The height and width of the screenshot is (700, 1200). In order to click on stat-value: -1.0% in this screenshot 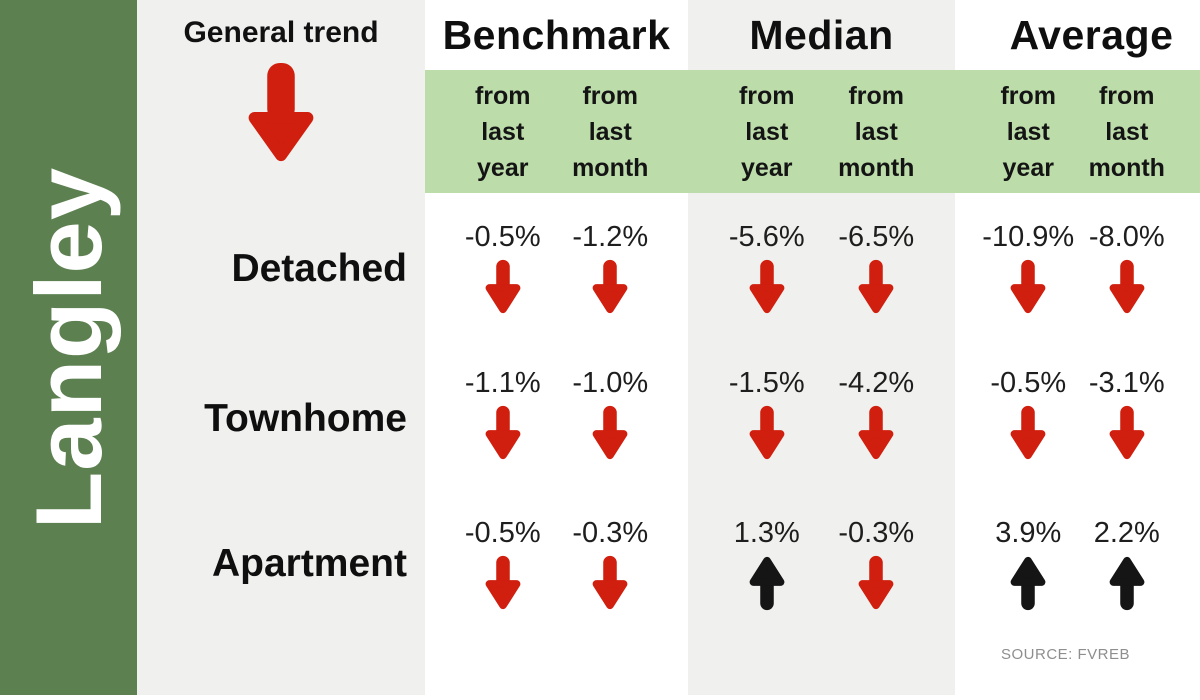, I will do `click(610, 383)`.